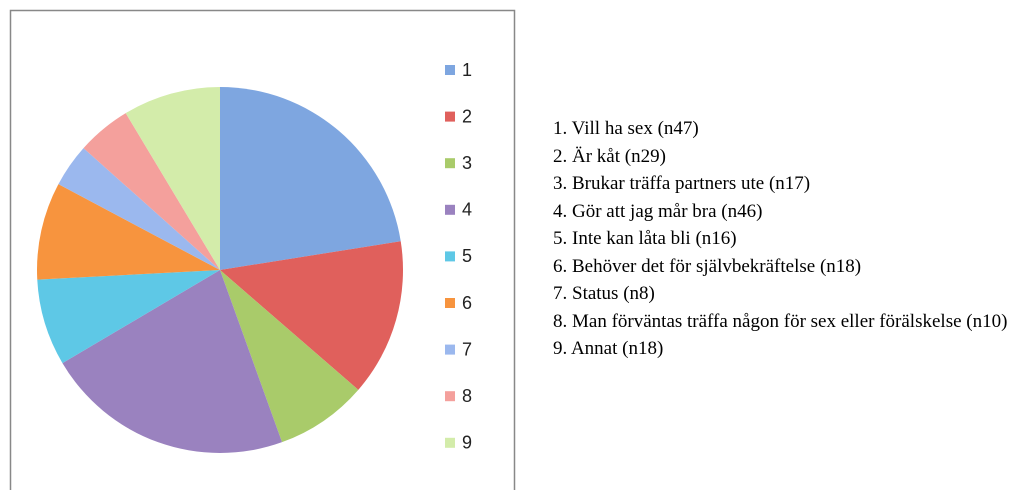 This screenshot has width=1036, height=490. What do you see at coordinates (467, 256) in the screenshot?
I see `legend-label: 5` at bounding box center [467, 256].